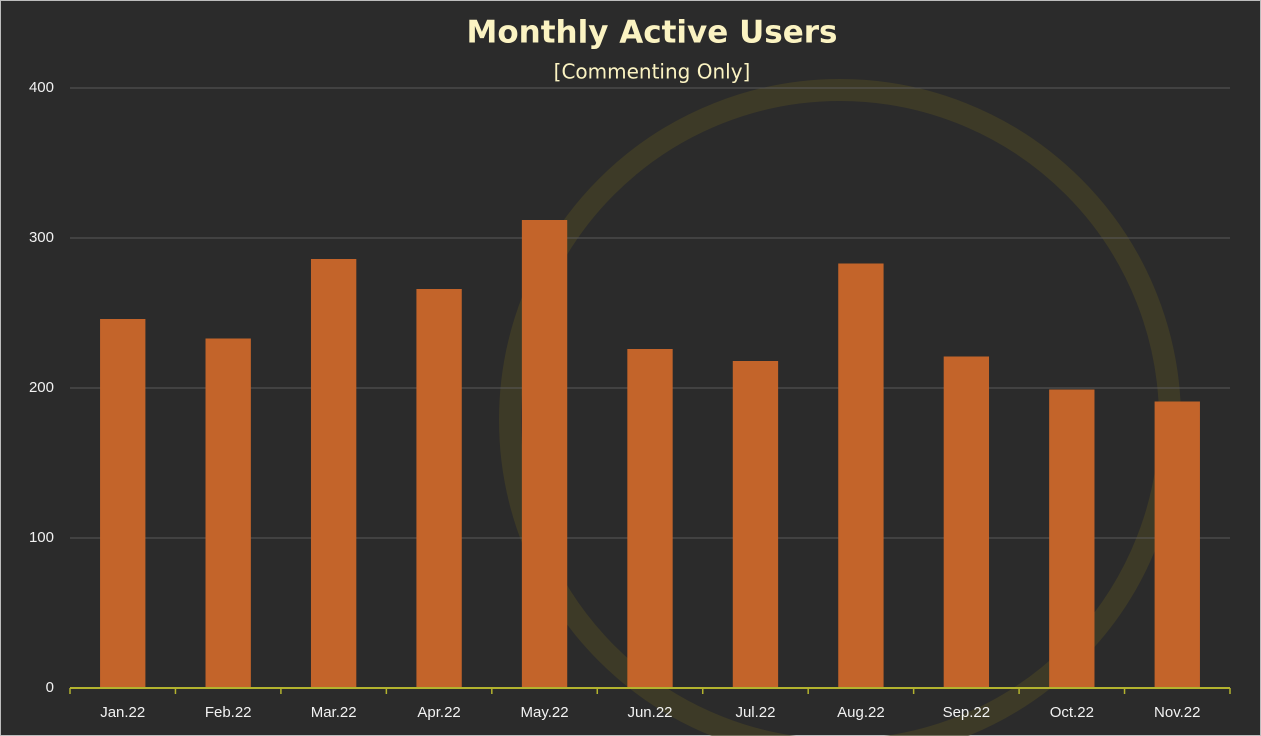  I want to click on x-tick-label: May.22, so click(545, 712).